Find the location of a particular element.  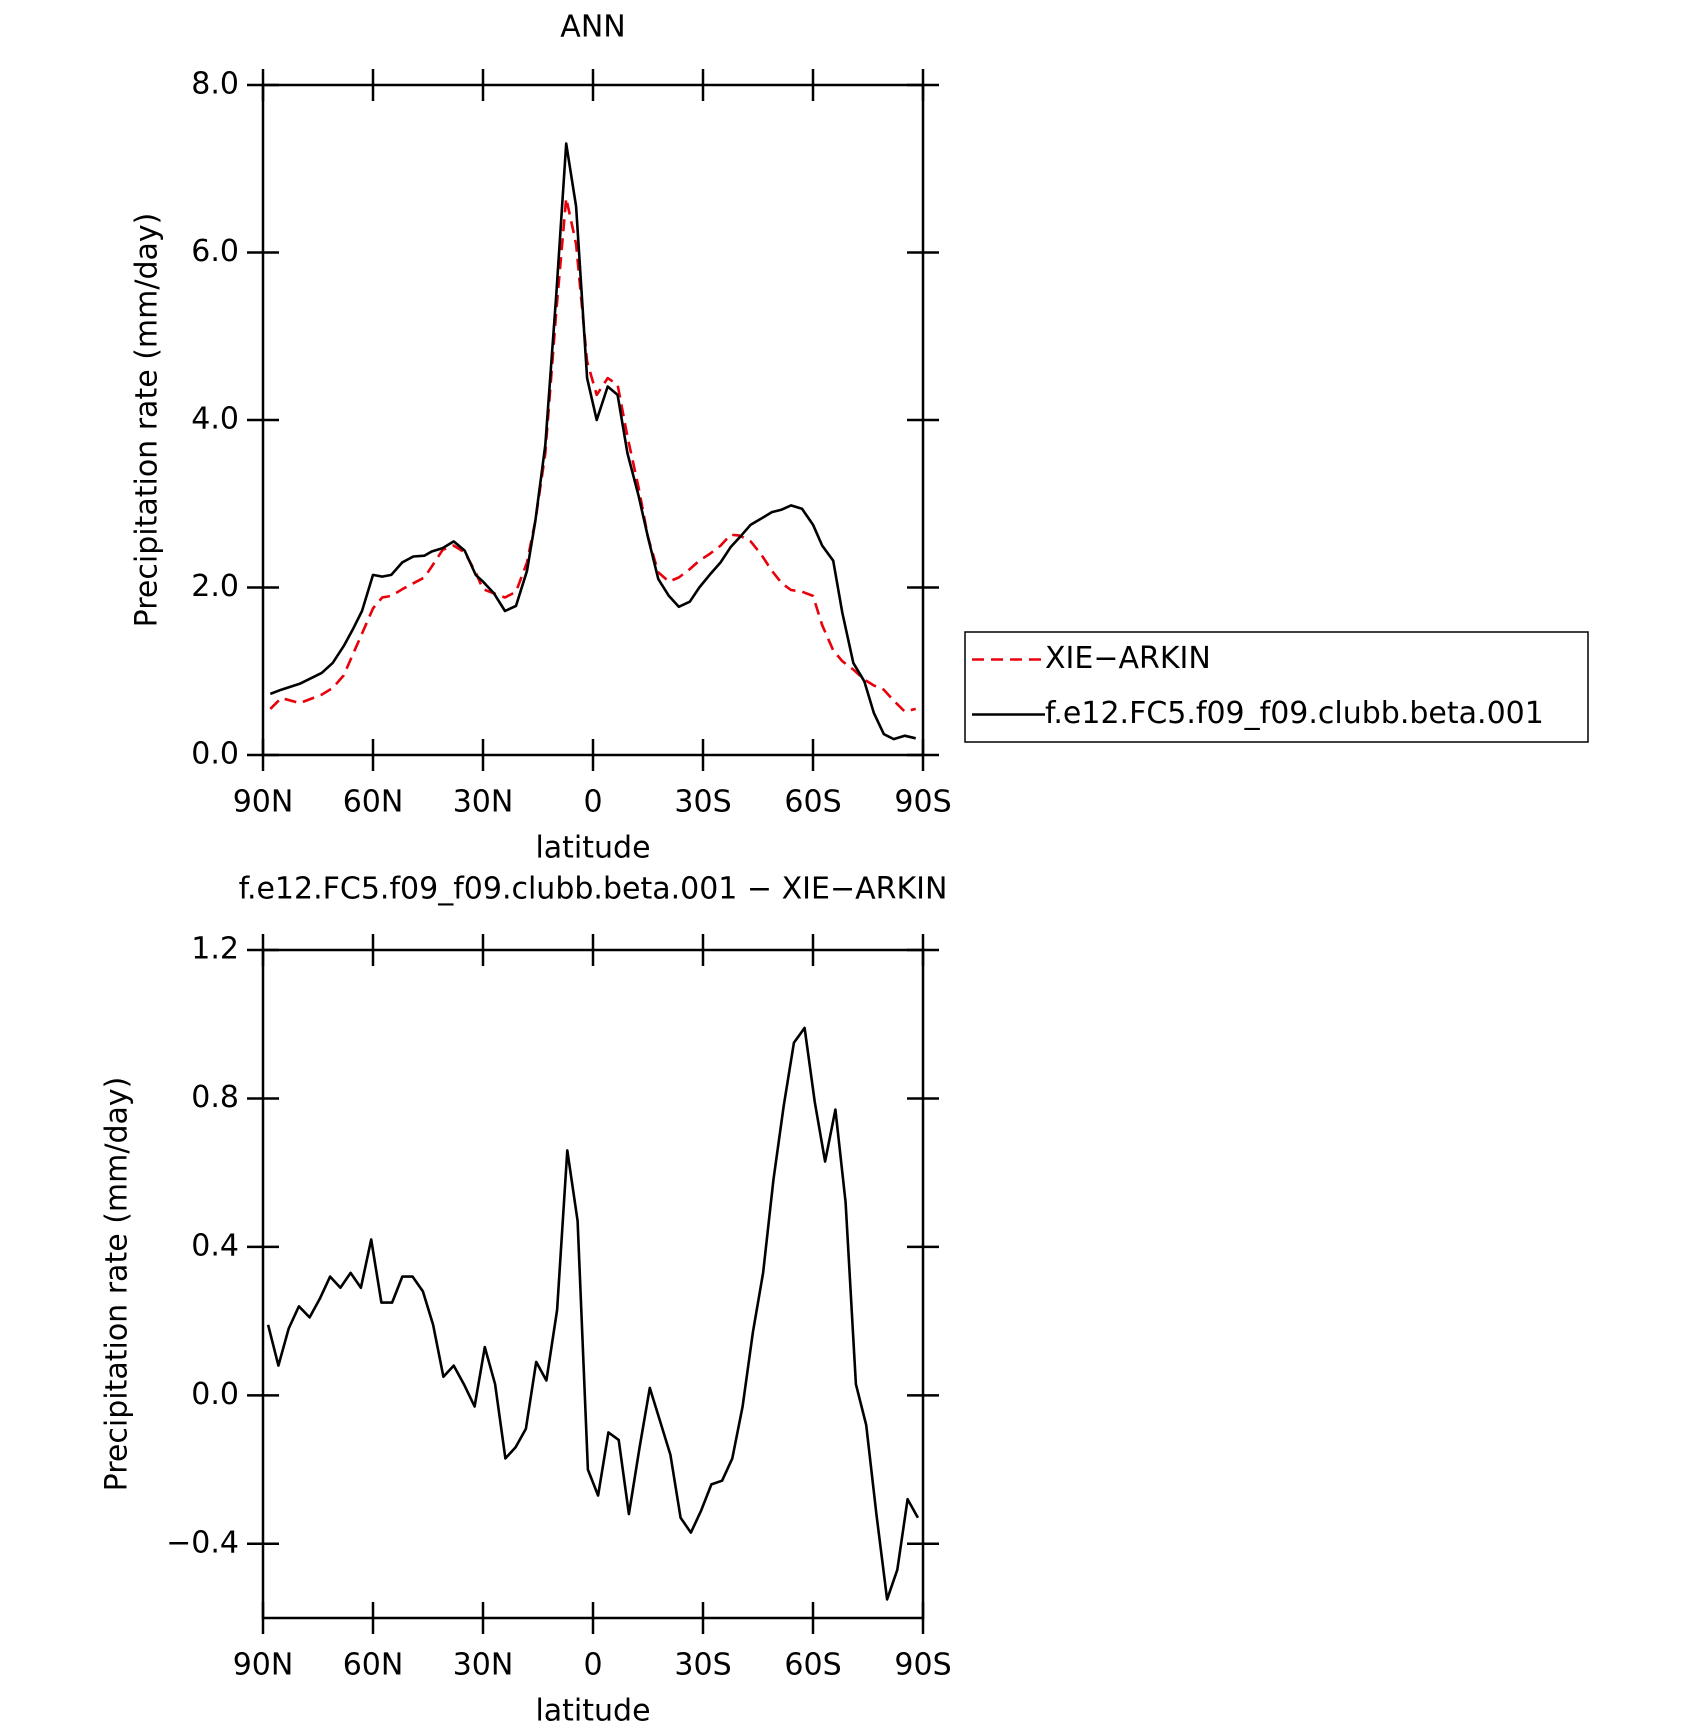

y-tick-label: 6.0 is located at coordinates (215, 251).